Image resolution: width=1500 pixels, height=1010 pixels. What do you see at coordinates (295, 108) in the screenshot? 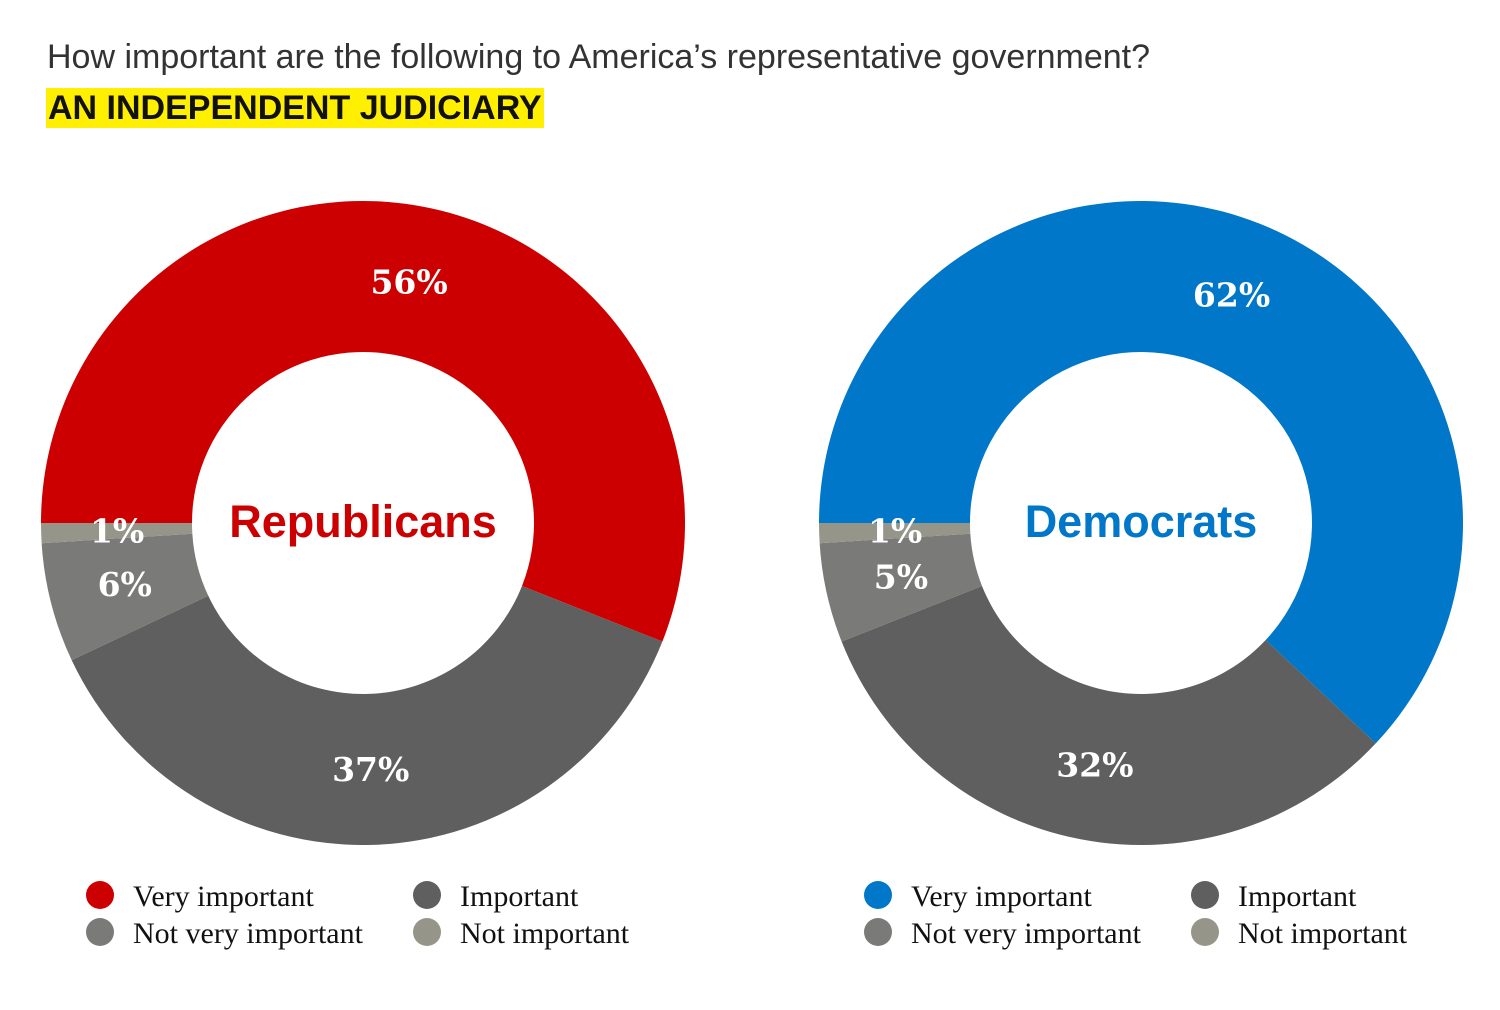
I see `chart-subtitle: AN INDEPENDENT JUDICIARY` at bounding box center [295, 108].